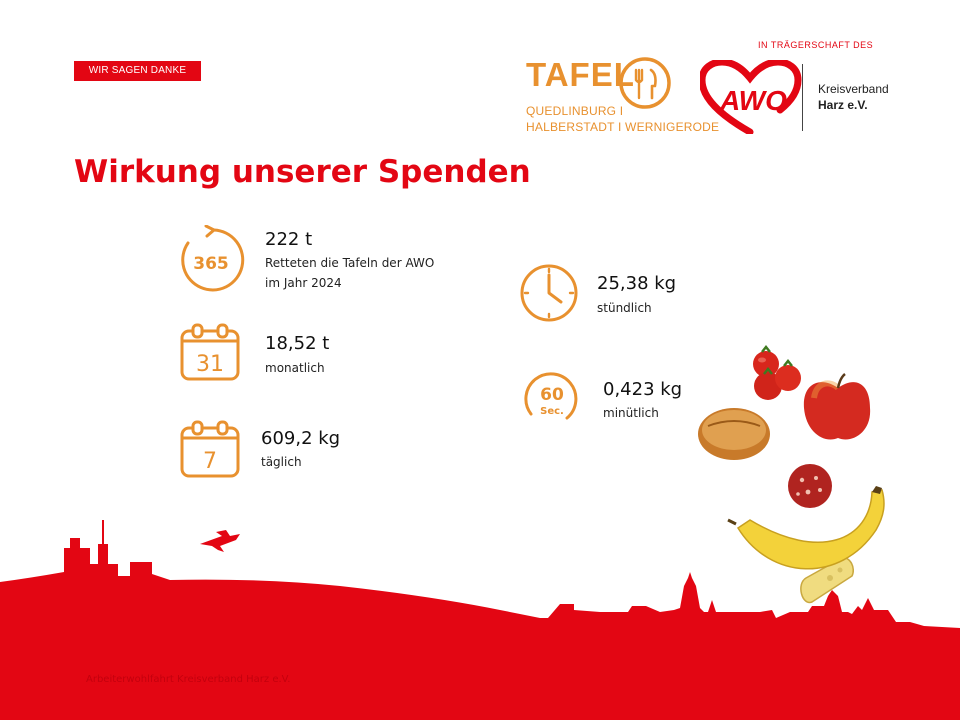  Describe the element at coordinates (631, 413) in the screenshot. I see `stat-minute-label: minütlich` at that location.